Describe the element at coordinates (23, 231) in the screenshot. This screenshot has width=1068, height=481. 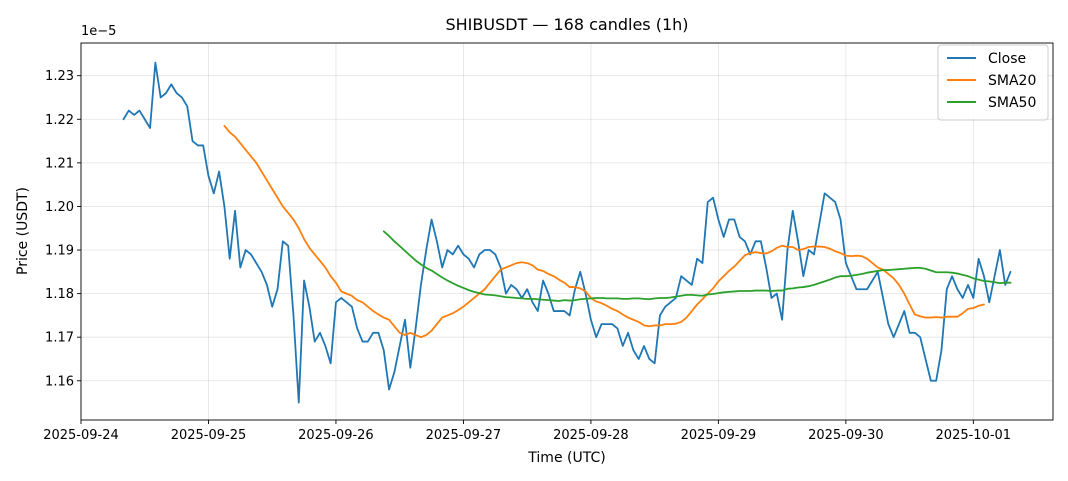
I see `y-axis-label: Price (USDT)` at that location.